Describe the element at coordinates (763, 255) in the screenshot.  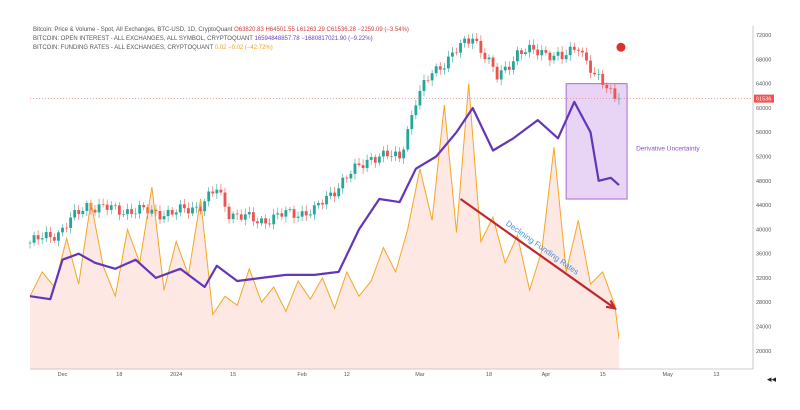
I see `y-tick-label: 36000` at that location.